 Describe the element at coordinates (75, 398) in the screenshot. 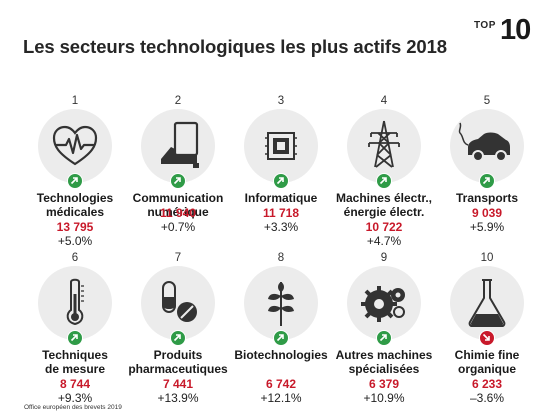

I see `sector-change: +9.3%` at that location.